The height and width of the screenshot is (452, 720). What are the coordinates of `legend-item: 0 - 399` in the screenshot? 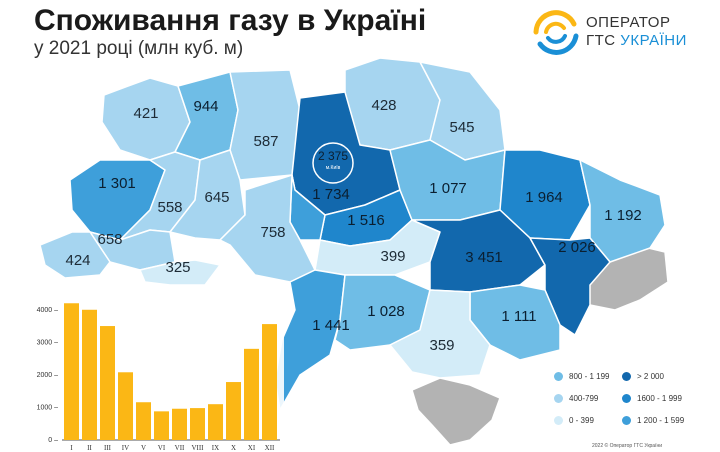 It's located at (574, 420).